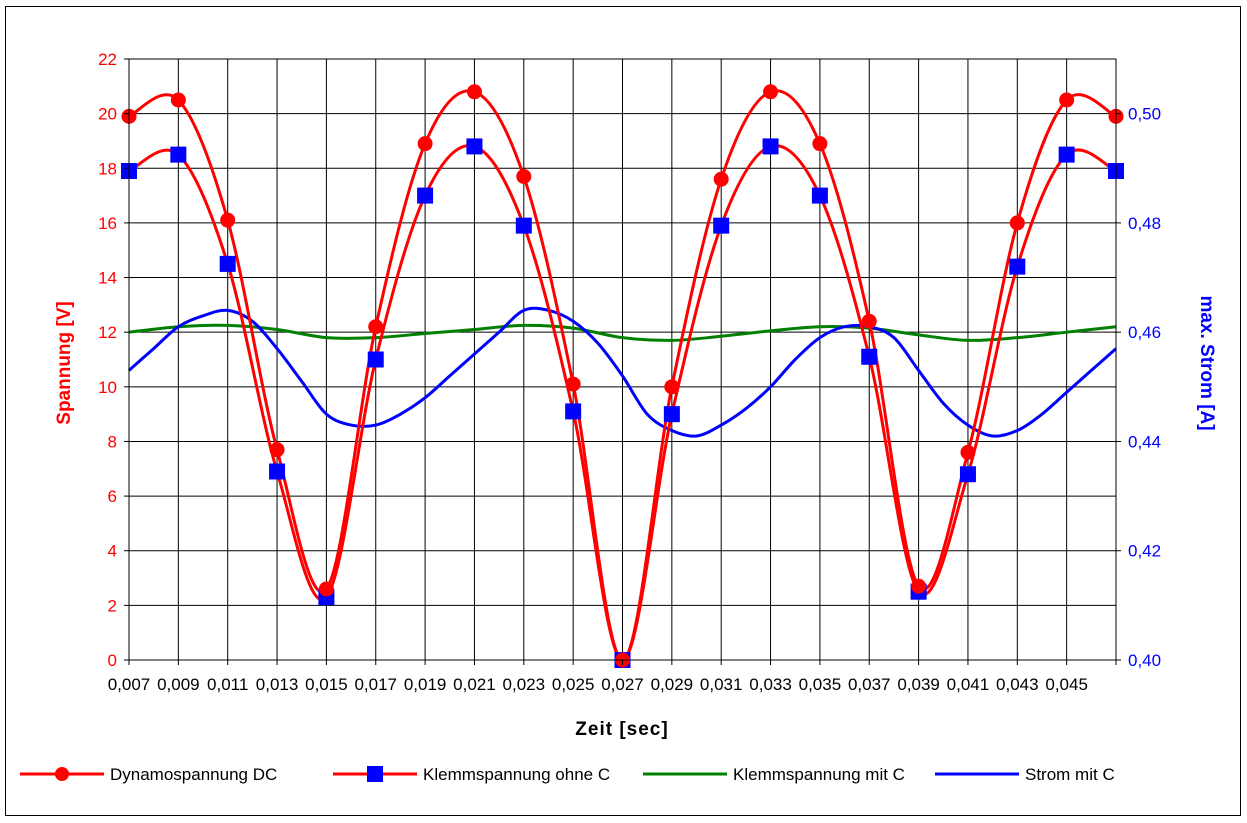  What do you see at coordinates (112, 496) in the screenshot?
I see `y-left-tick-label: 6` at bounding box center [112, 496].